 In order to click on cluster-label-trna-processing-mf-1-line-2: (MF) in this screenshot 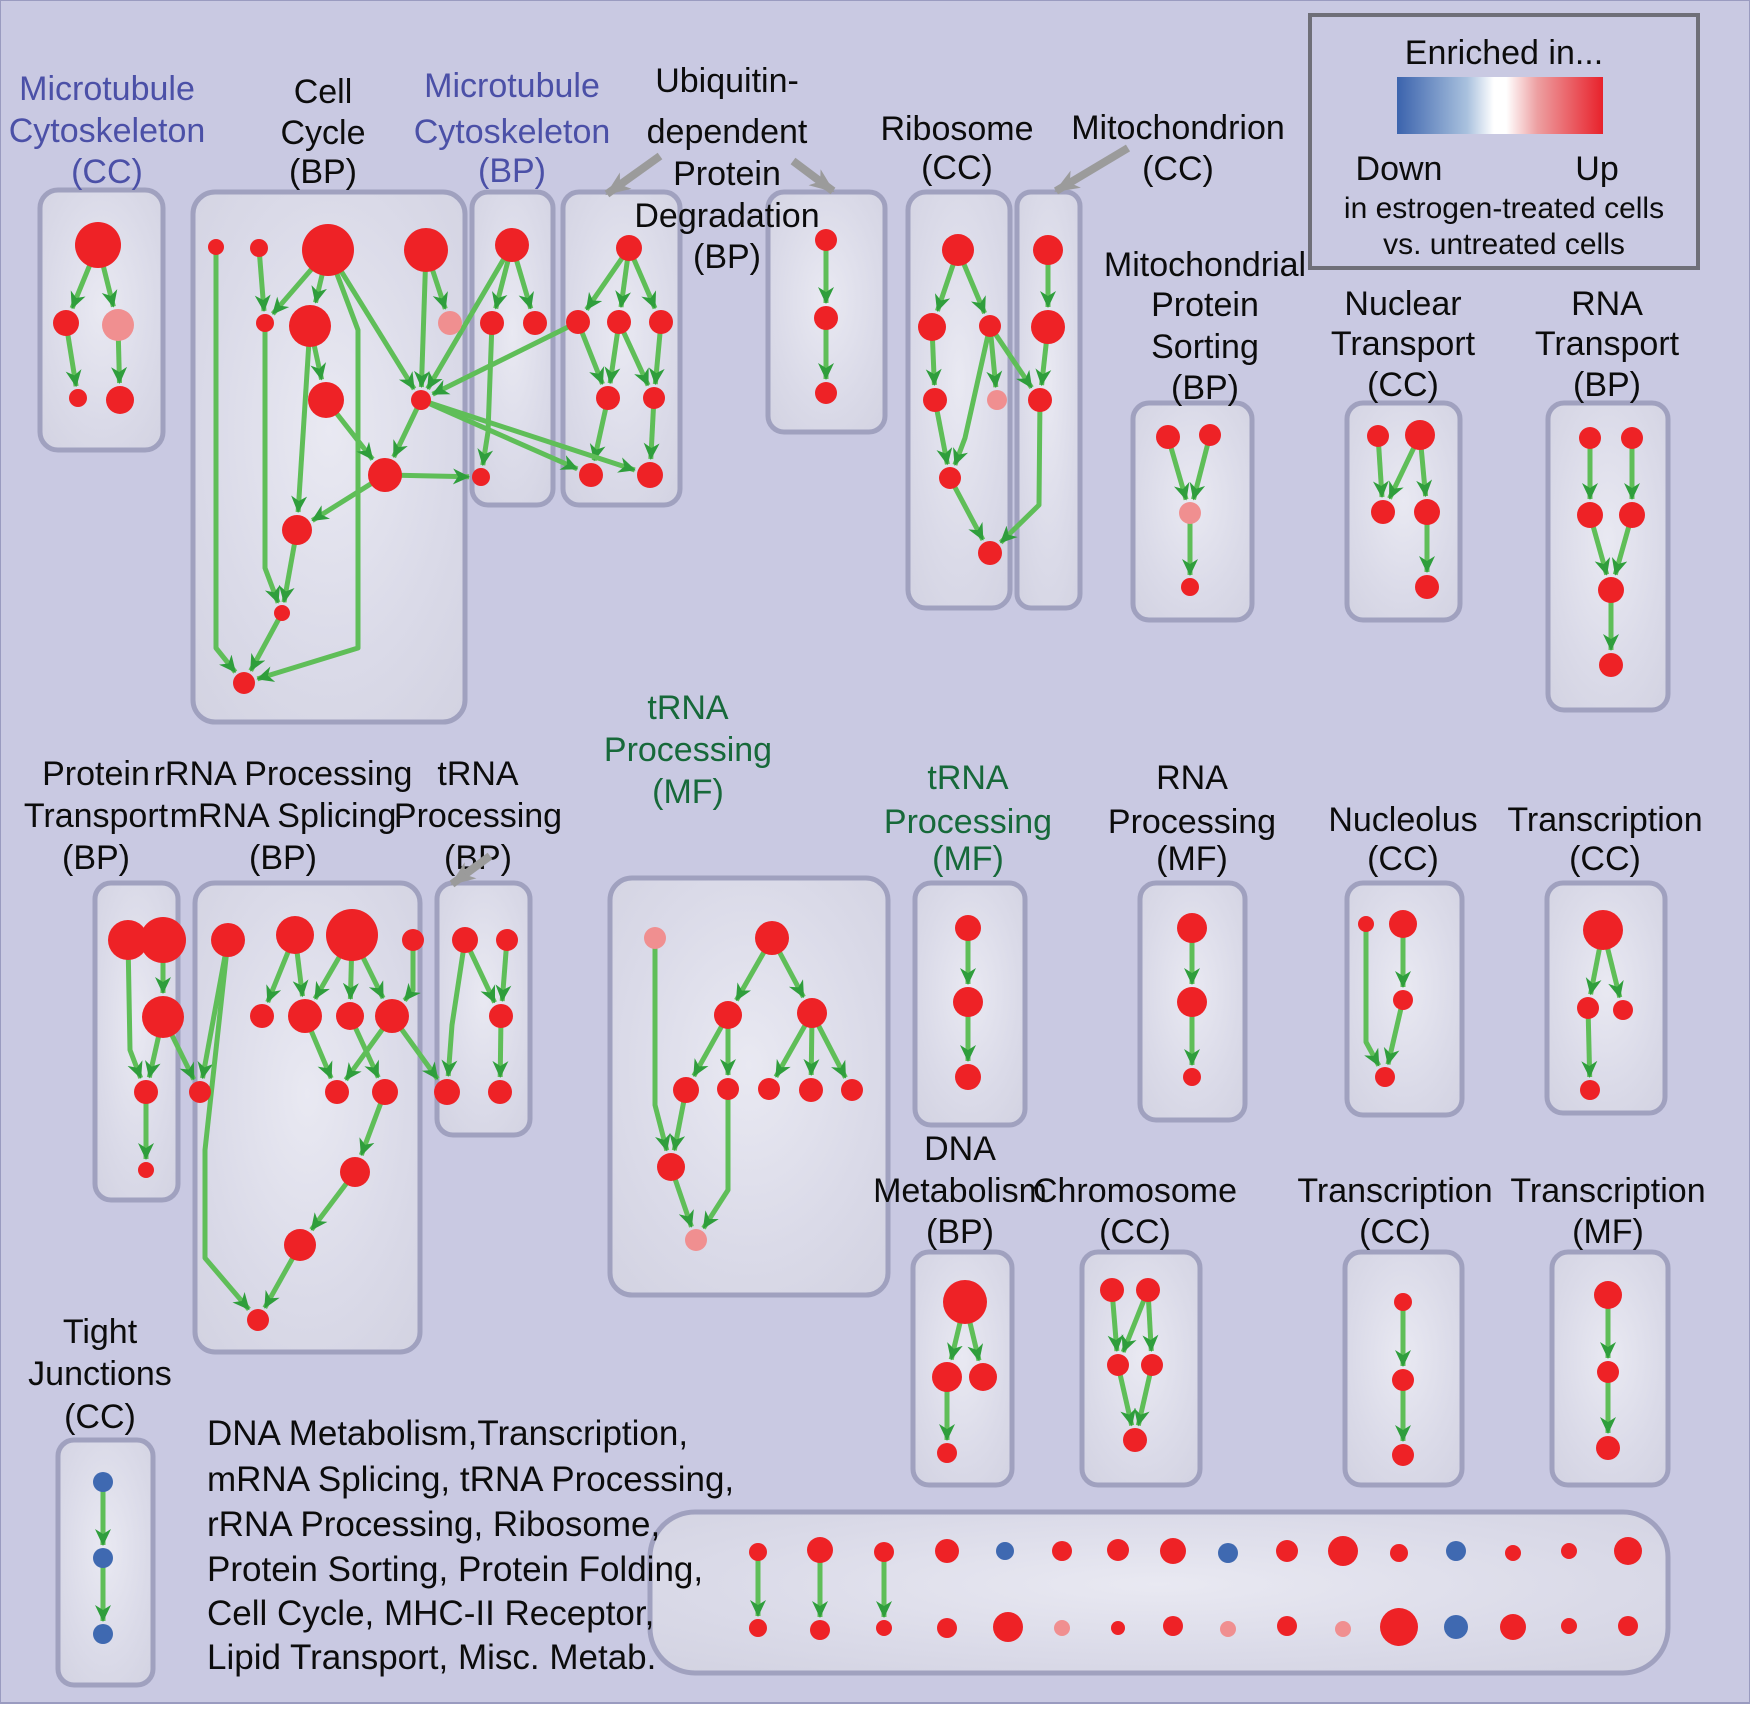, I will do `click(688, 792)`.